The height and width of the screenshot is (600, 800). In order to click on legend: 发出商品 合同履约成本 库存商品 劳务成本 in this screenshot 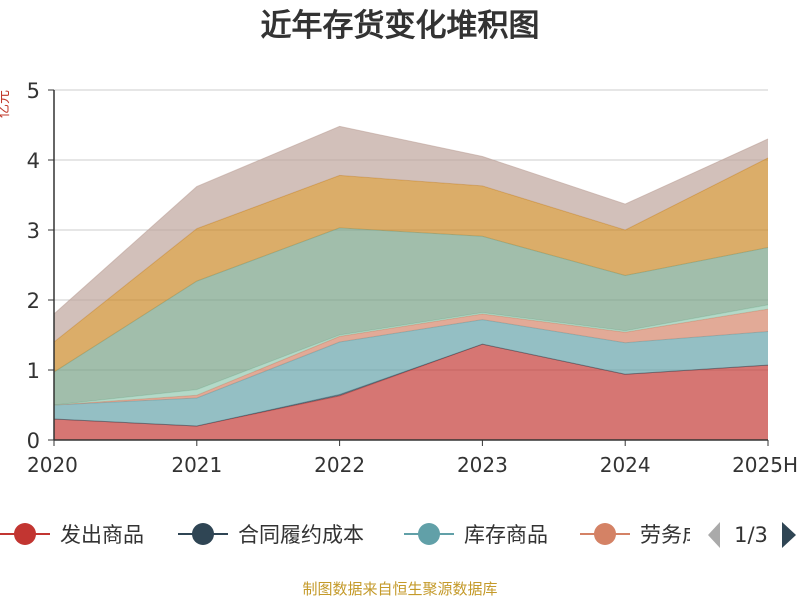, I will do `click(362, 535)`.